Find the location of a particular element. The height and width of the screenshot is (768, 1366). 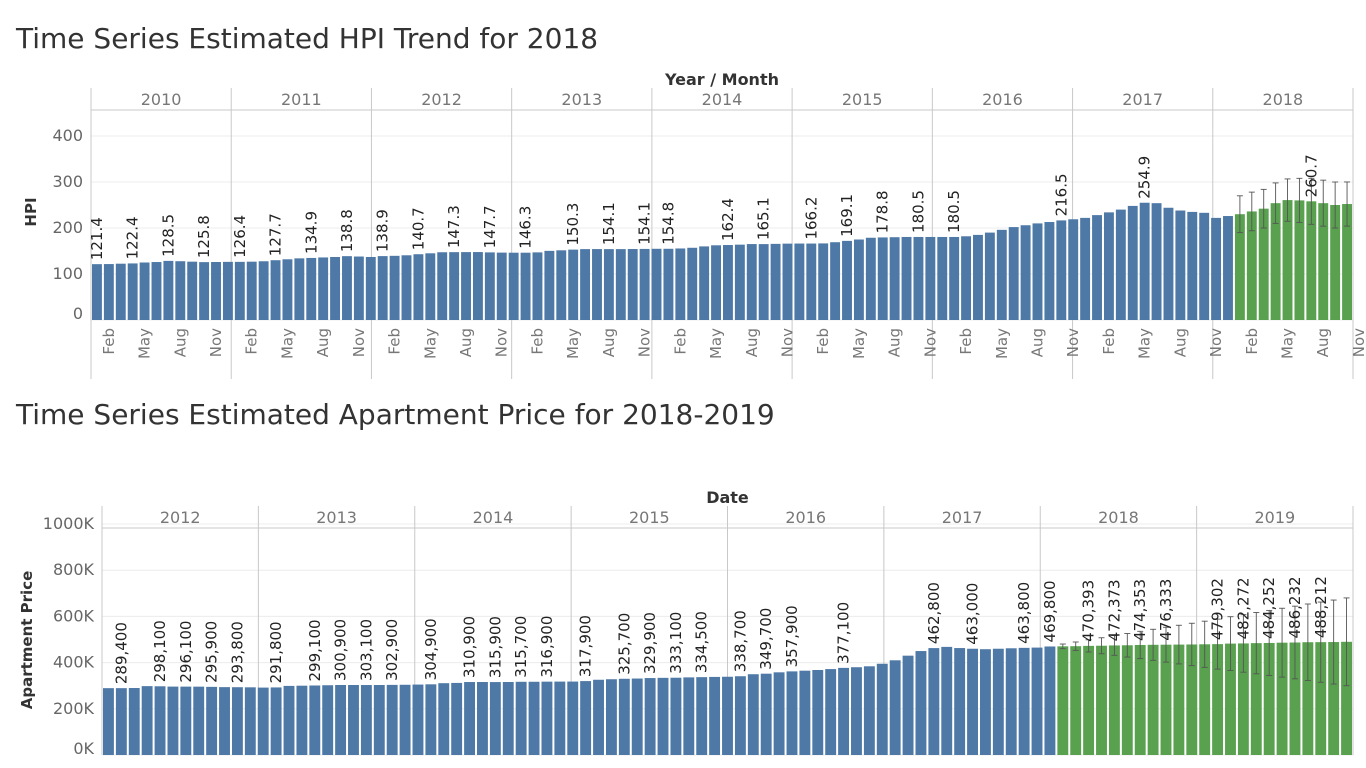

data-label: 252.1 is located at coordinates (21, 2).